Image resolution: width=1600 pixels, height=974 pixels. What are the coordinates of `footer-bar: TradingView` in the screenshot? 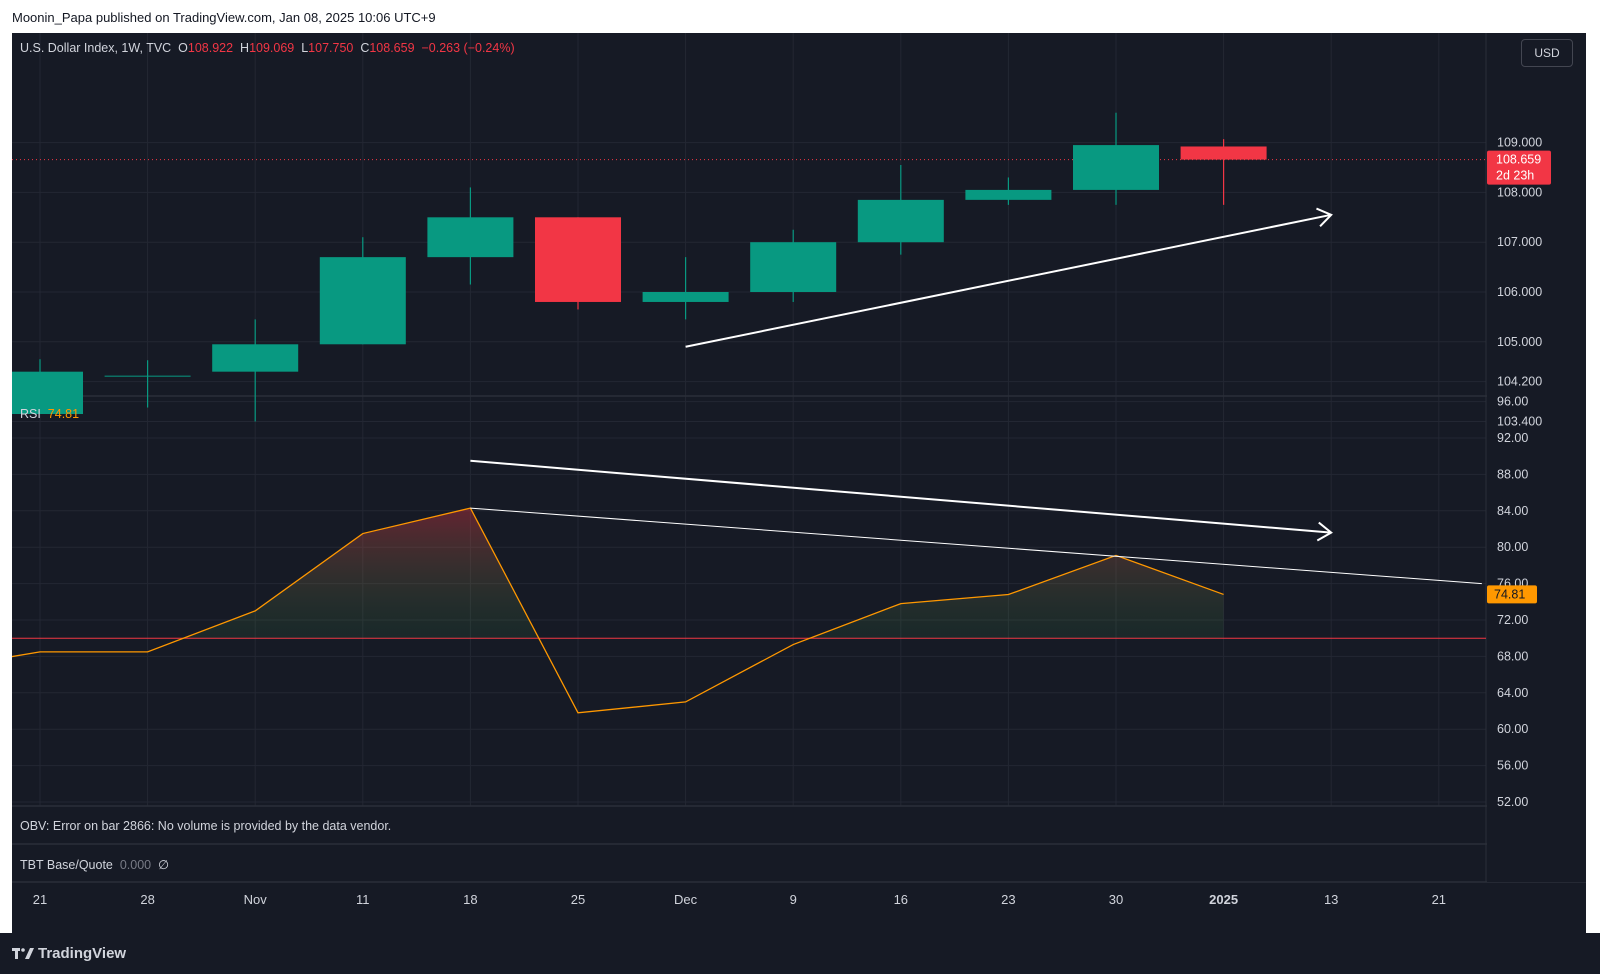 It's located at (800, 953).